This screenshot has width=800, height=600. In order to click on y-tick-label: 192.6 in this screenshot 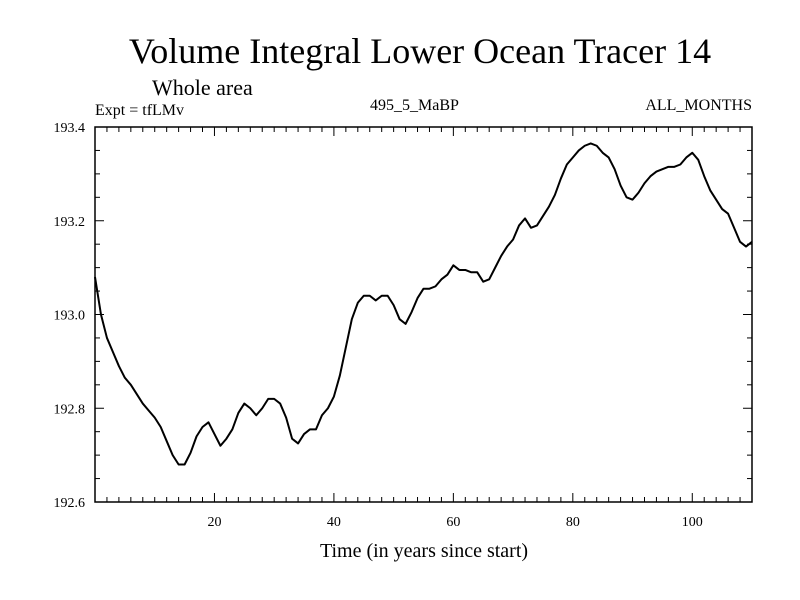, I will do `click(70, 503)`.